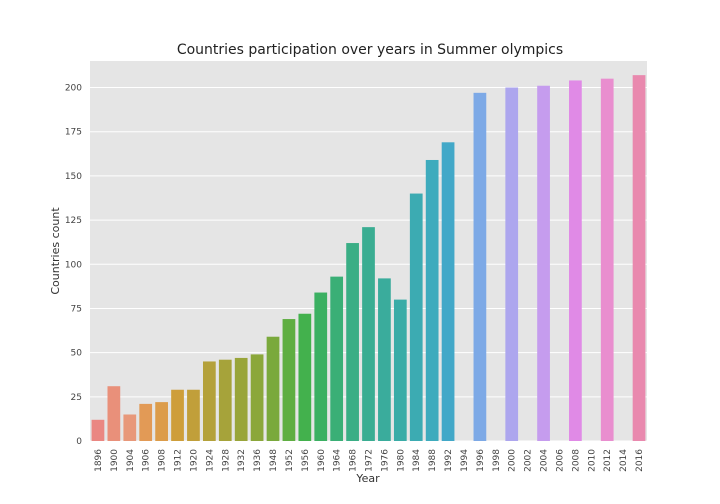 This screenshot has height=504, width=720. What do you see at coordinates (592, 460) in the screenshot?
I see `x-tick-label: 2010` at bounding box center [592, 460].